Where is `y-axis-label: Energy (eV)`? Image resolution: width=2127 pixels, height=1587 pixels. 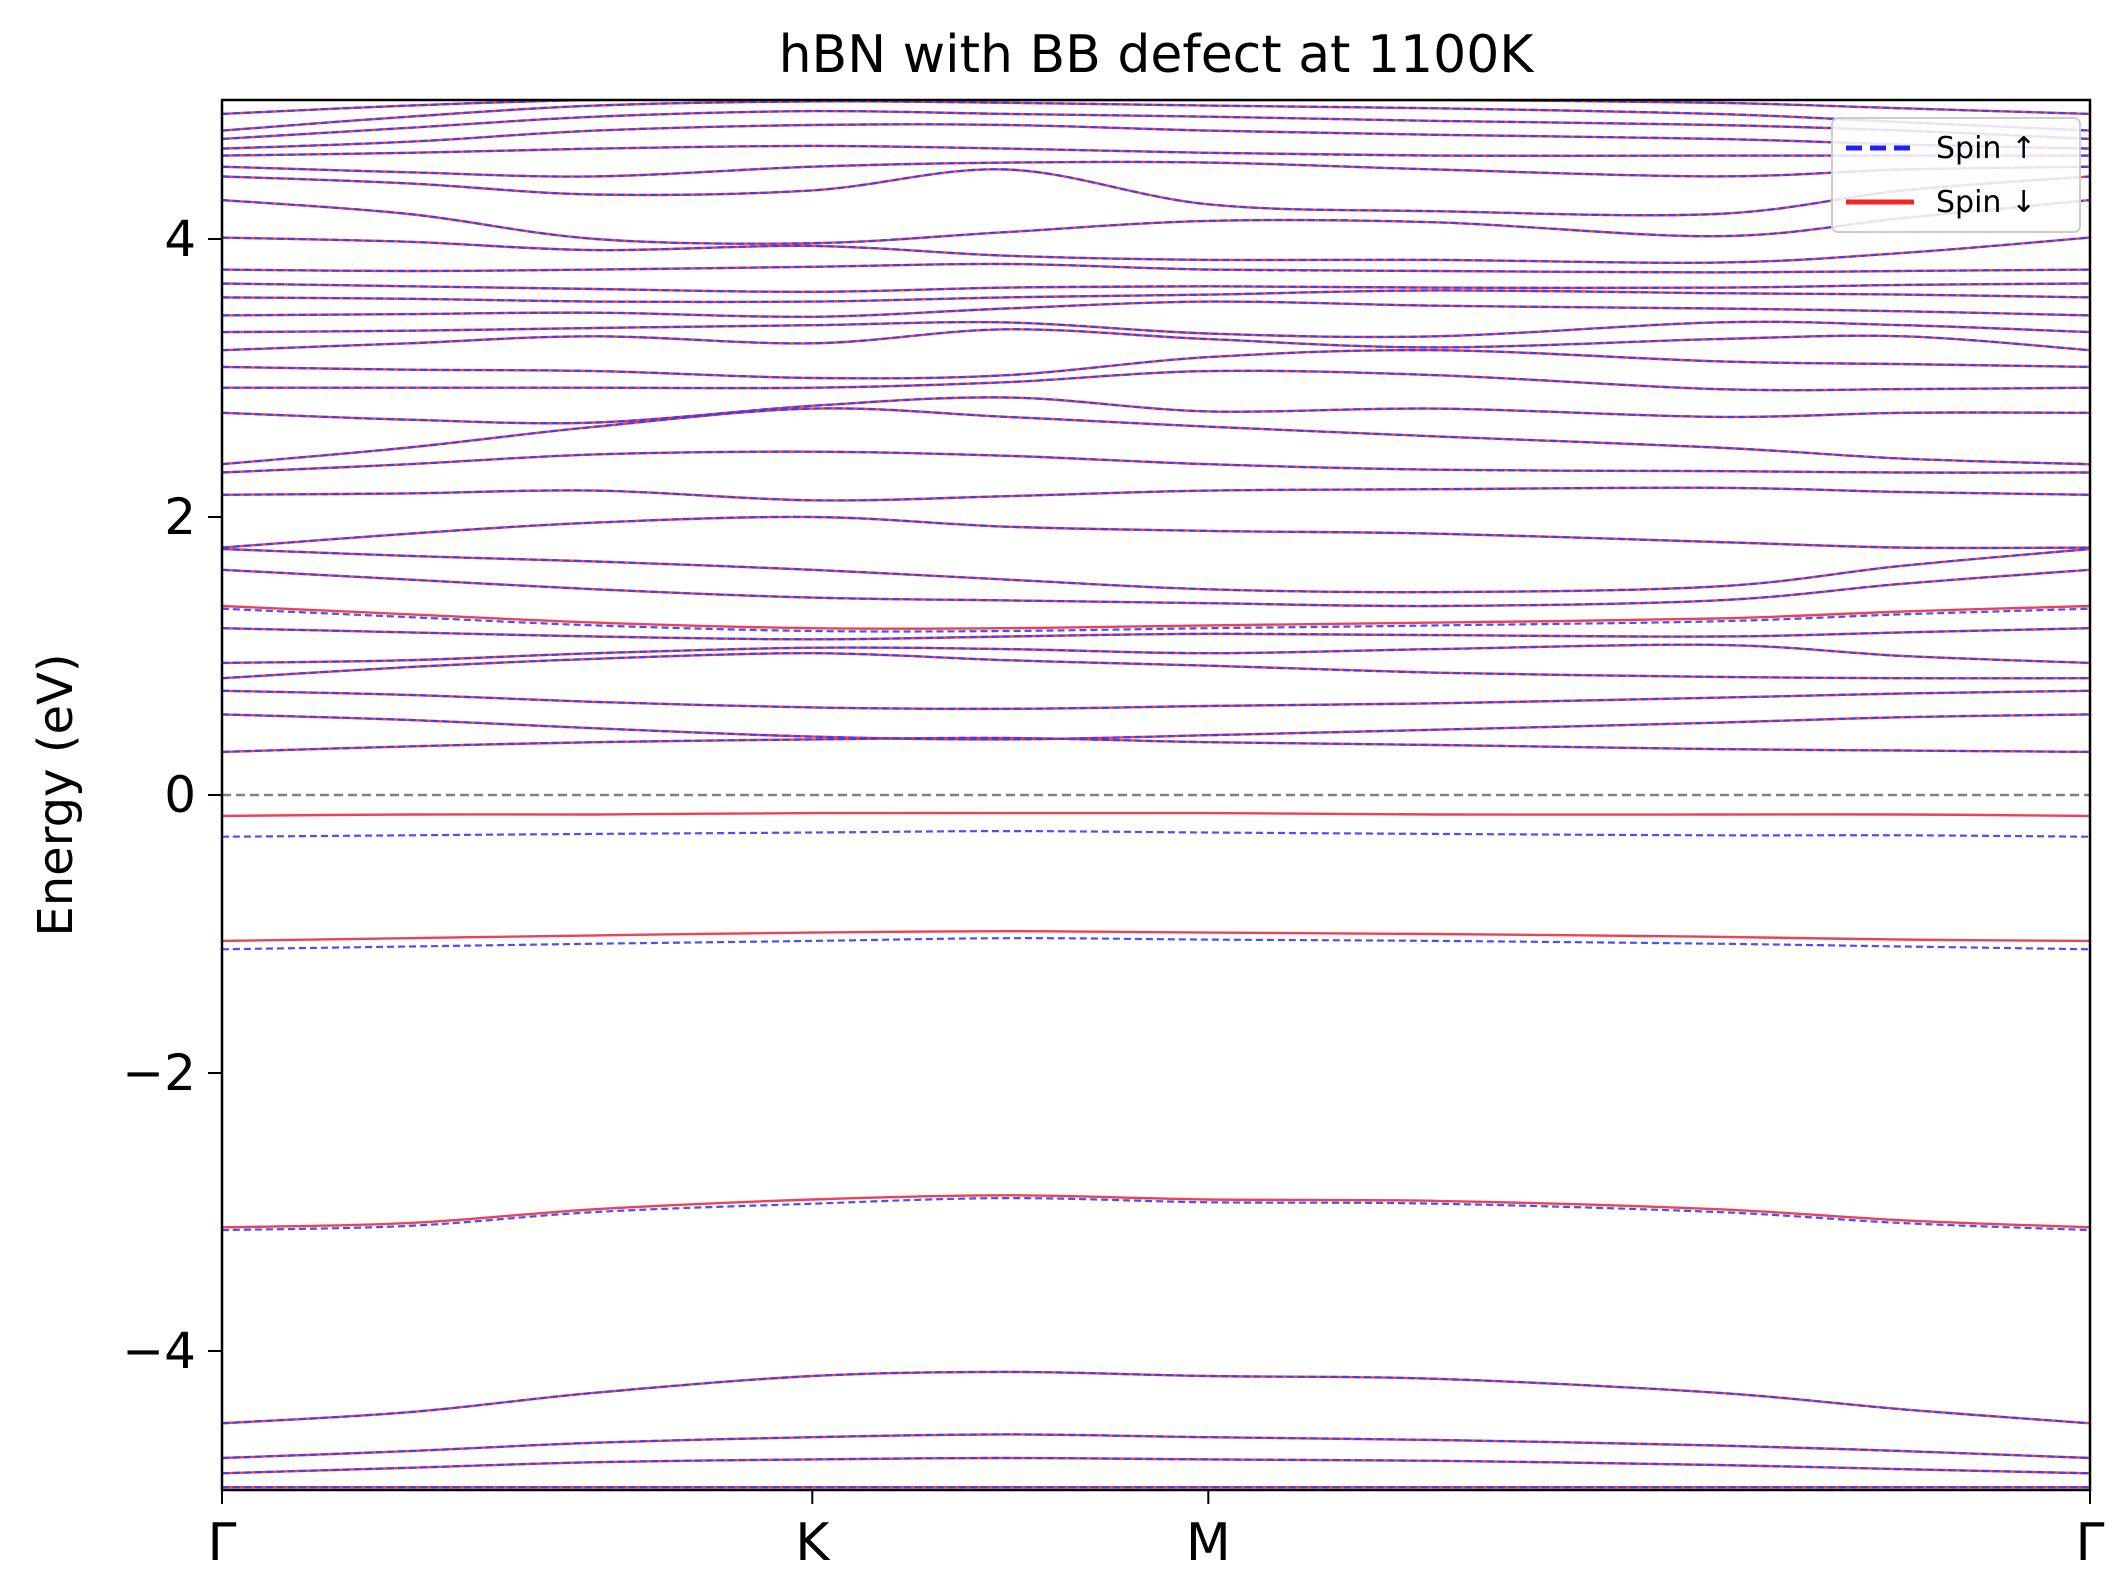
y-axis-label: Energy (eV) is located at coordinates (56, 794).